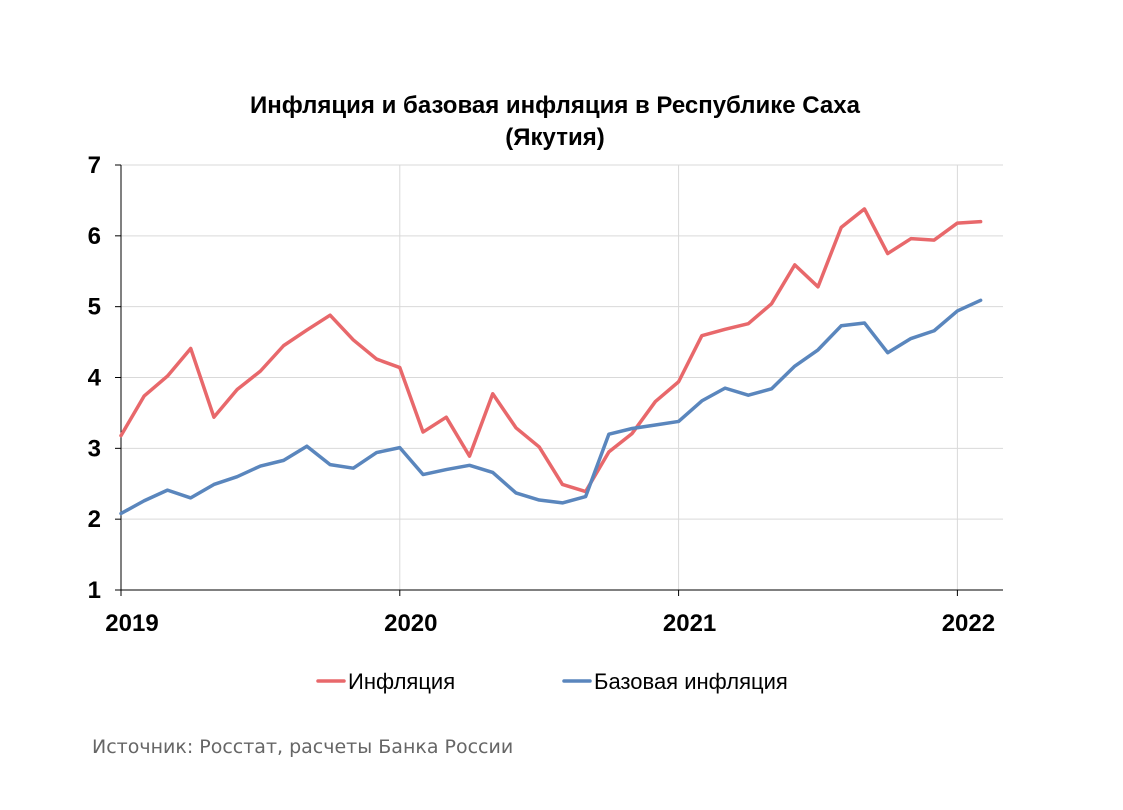 The height and width of the screenshot is (810, 1123). I want to click on legend-label-1: Инфляция, so click(401, 681).